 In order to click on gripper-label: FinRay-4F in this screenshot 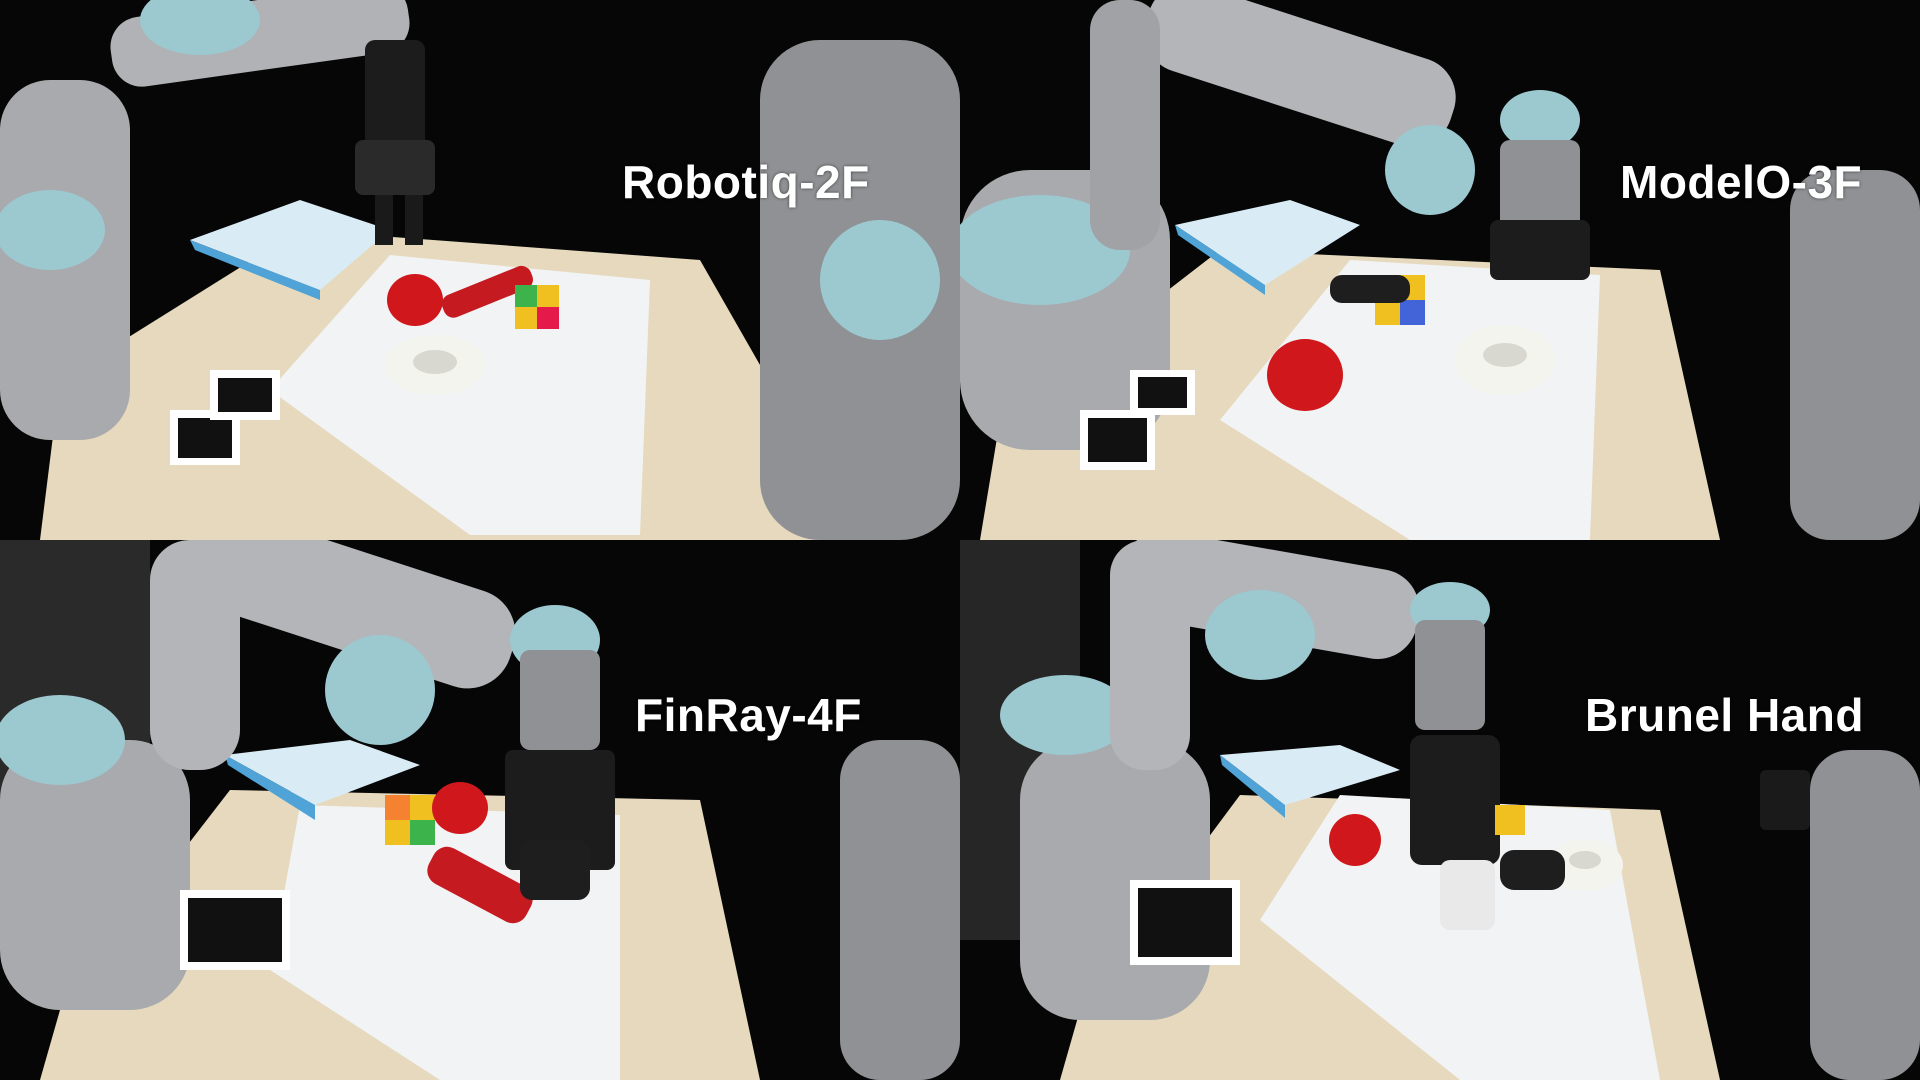, I will do `click(748, 715)`.